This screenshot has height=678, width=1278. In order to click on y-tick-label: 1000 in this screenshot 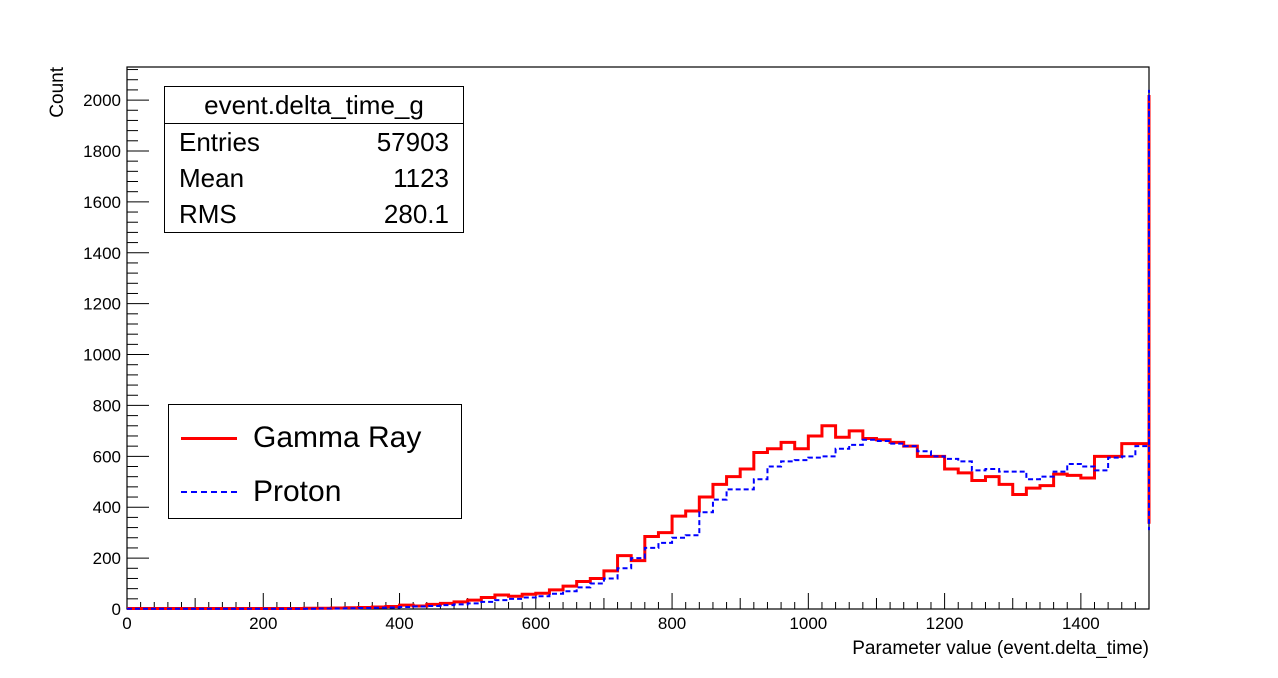, I will do `click(102, 355)`.